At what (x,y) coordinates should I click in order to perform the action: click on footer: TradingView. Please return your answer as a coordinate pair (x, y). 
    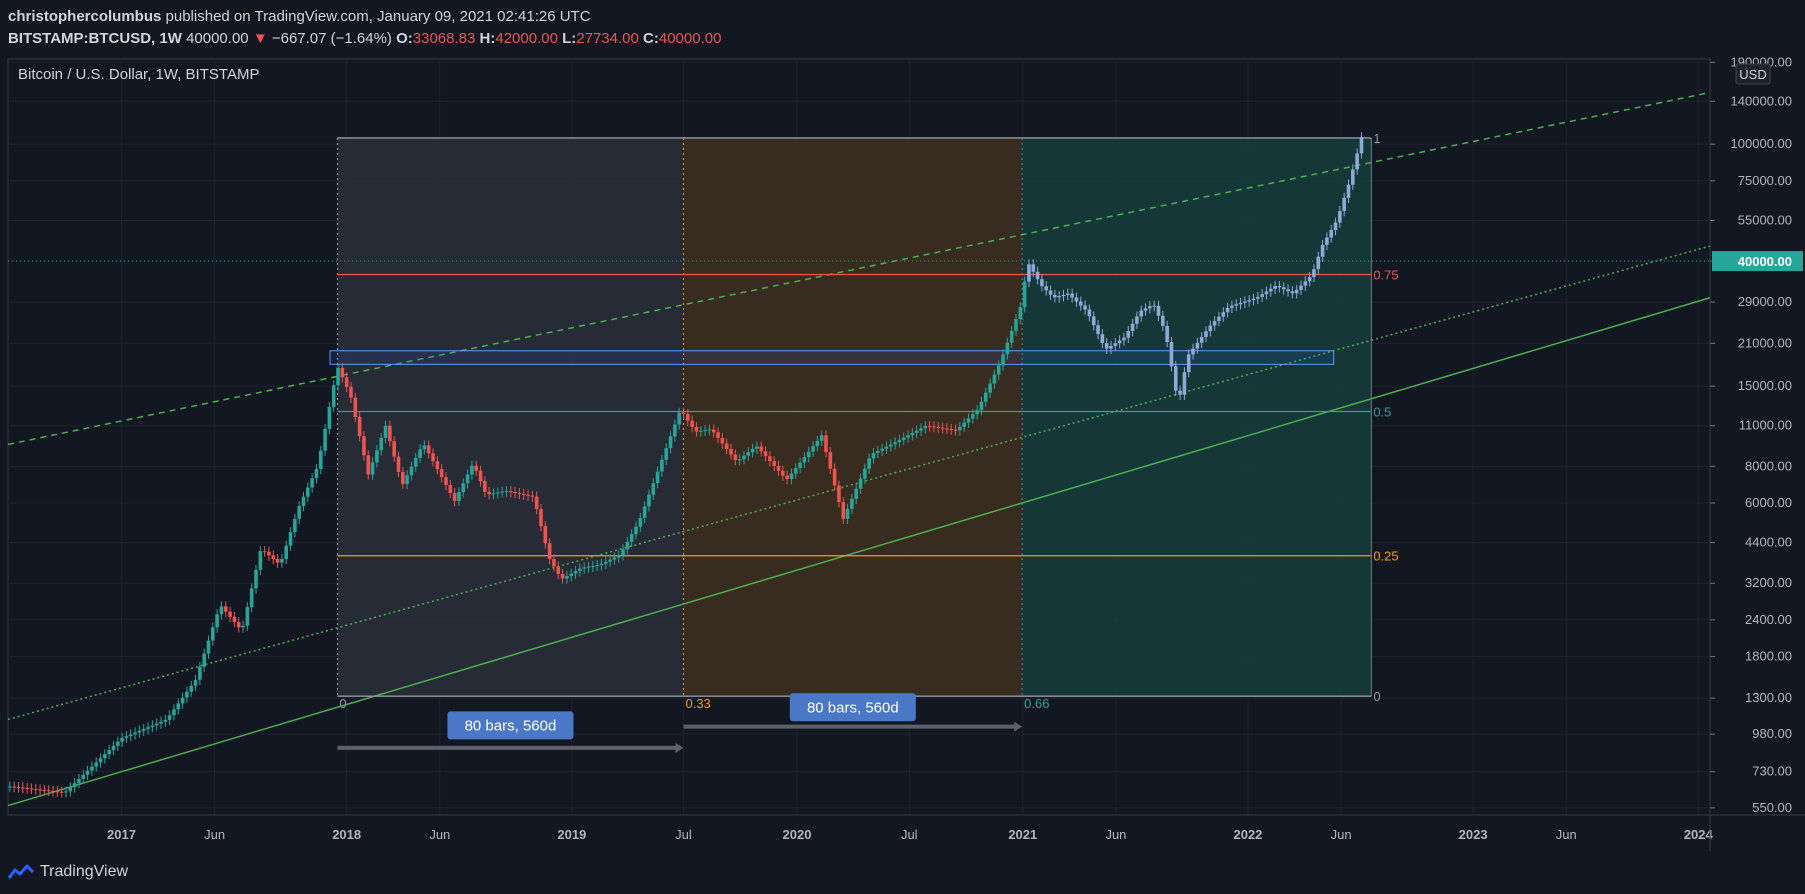
    Looking at the image, I should click on (68, 872).